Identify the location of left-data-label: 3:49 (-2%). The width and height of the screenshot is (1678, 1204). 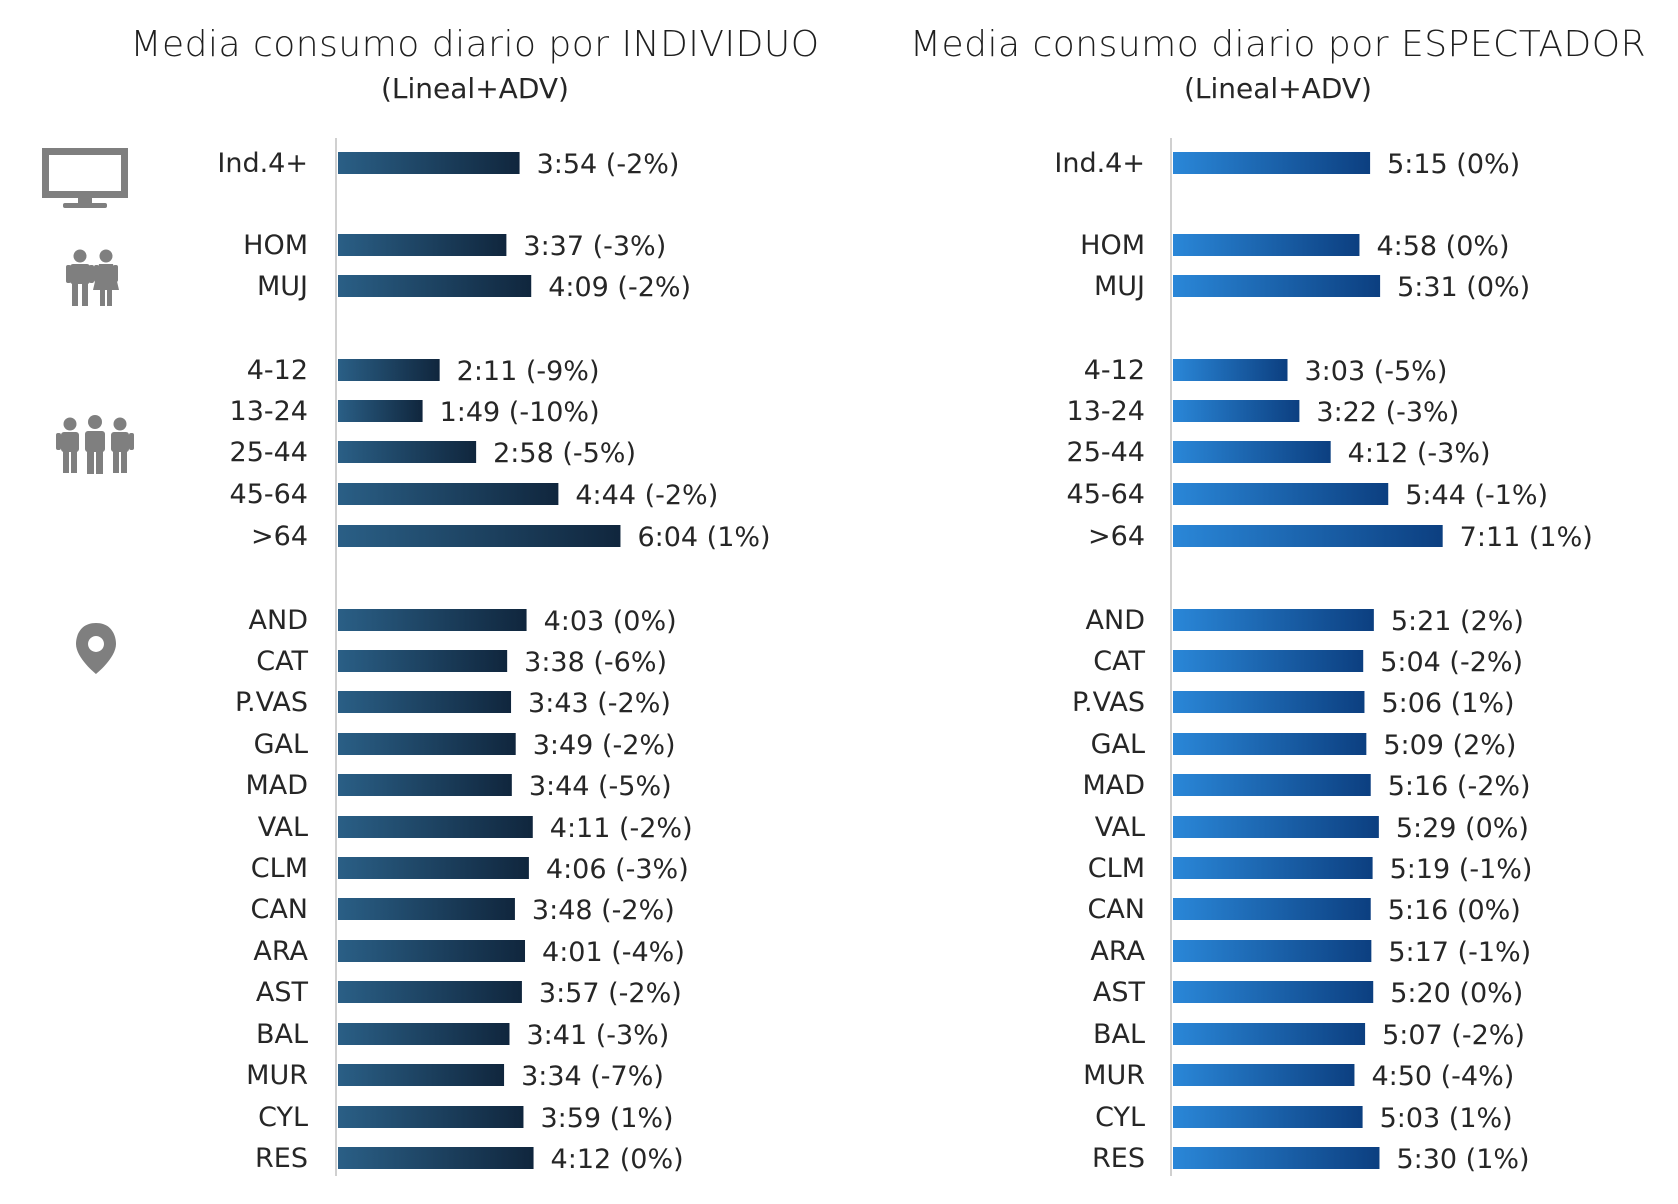
(604, 745).